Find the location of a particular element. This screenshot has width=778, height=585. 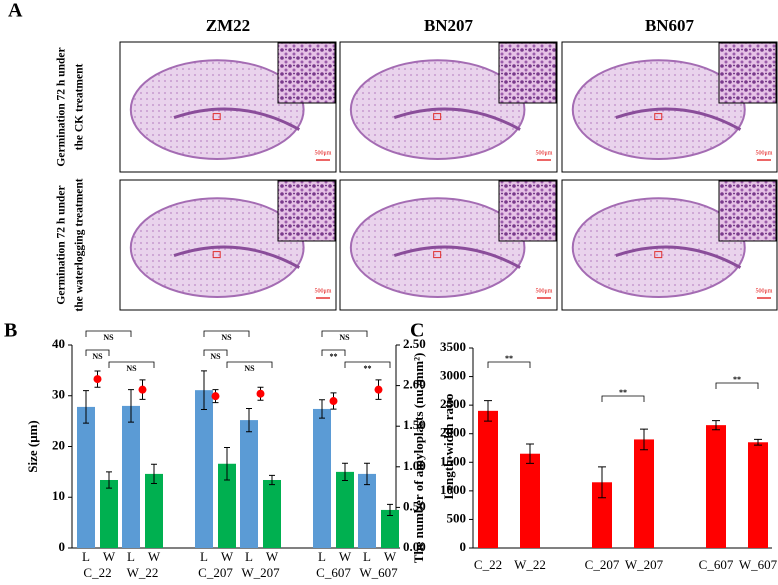

row-label: the CK treatment is located at coordinates (80, 107).